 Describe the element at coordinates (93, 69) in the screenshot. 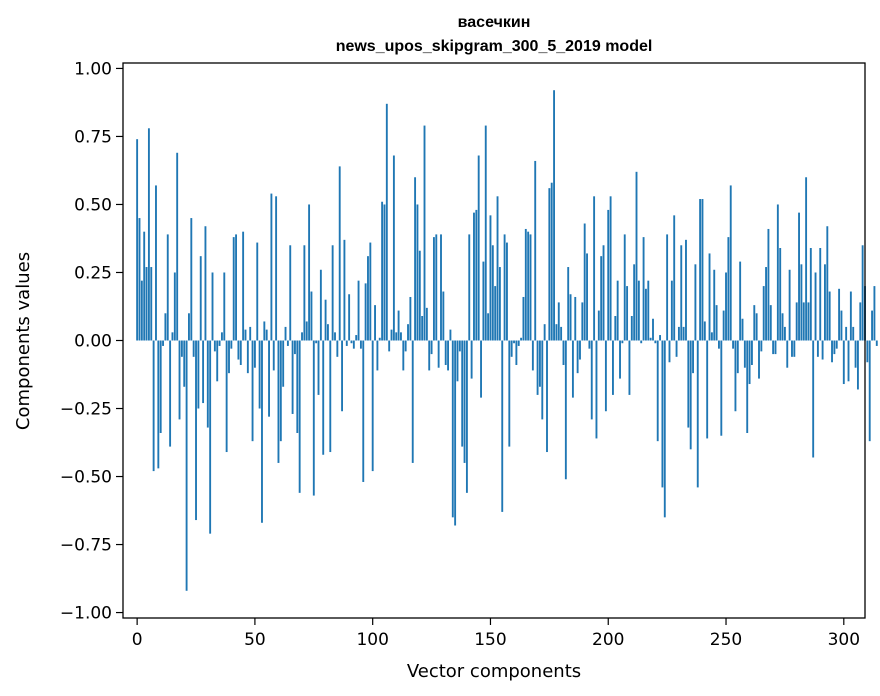

I see `y-tick-label: 1.00` at that location.